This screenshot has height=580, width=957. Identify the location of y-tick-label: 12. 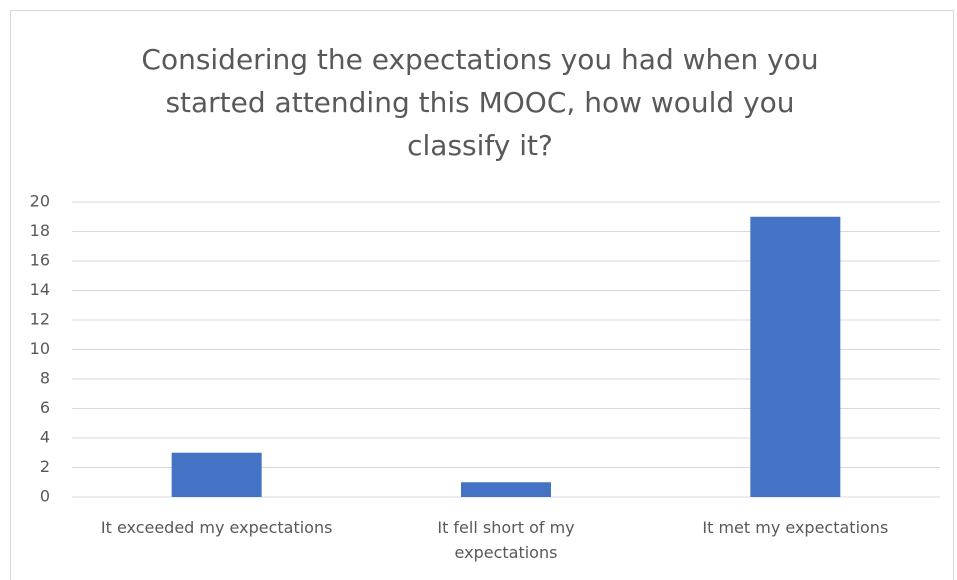
(40, 319).